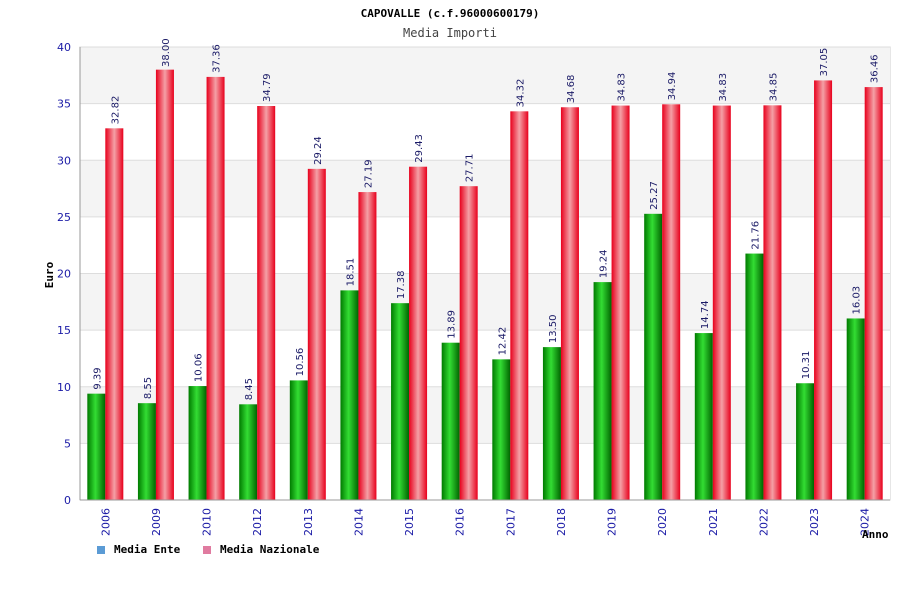 This screenshot has width=900, height=600. I want to click on data-label-nazionale: 36.46, so click(875, 68).